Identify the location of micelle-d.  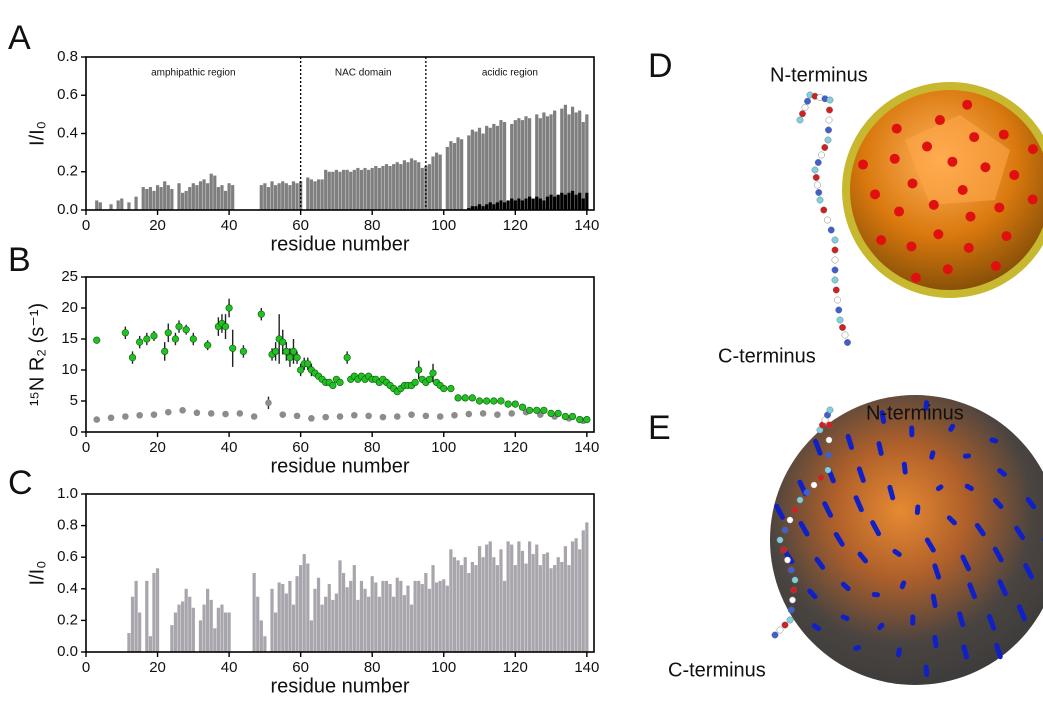
(920, 214).